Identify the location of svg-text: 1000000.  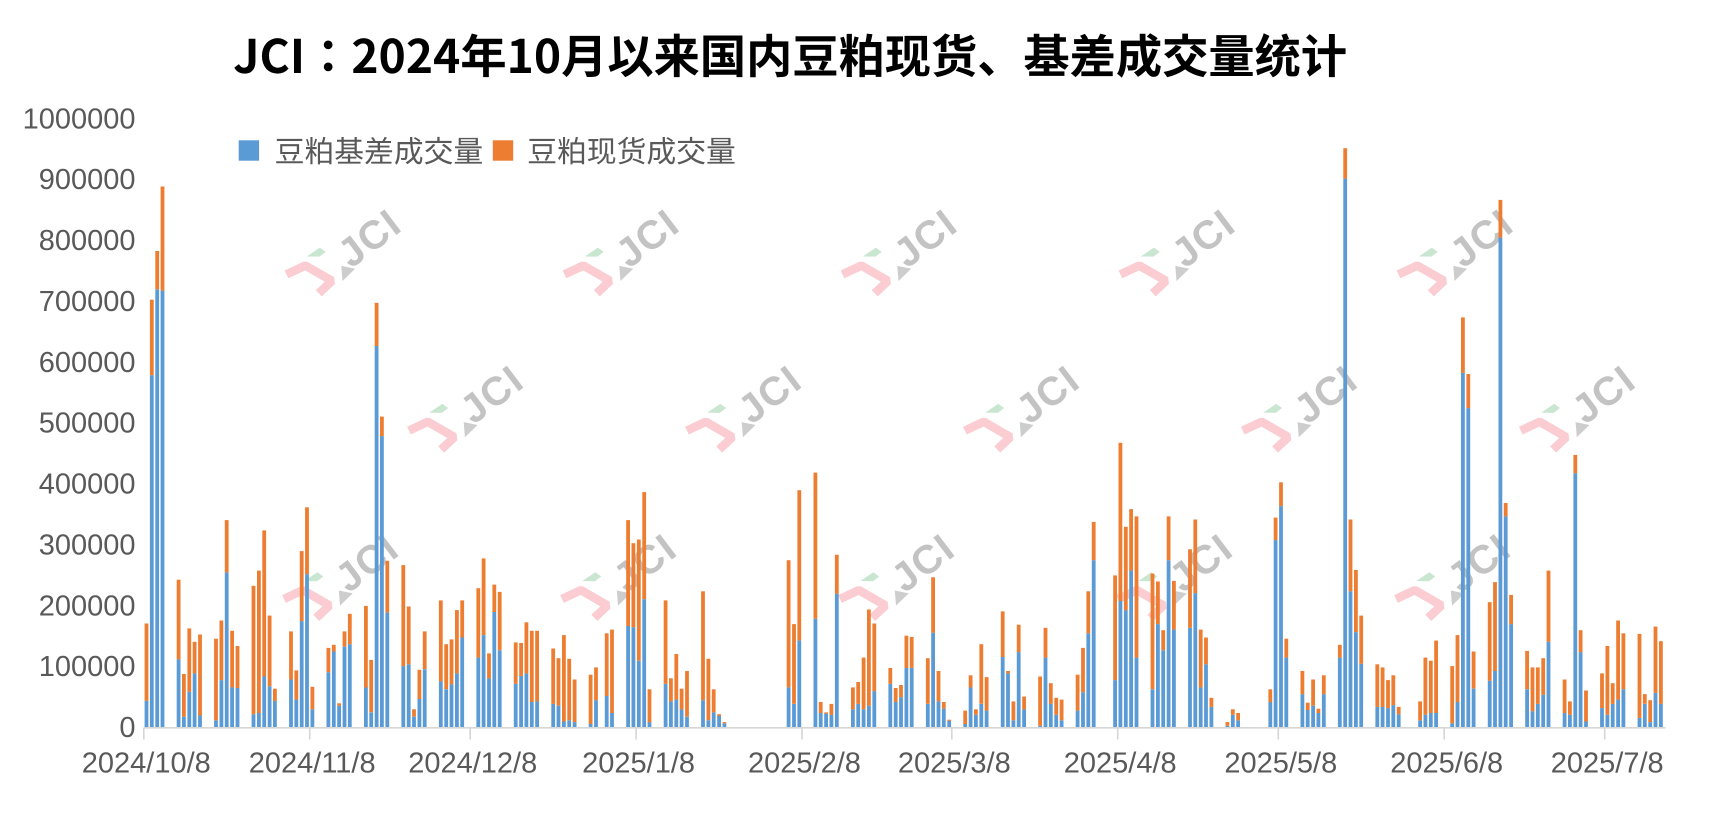
(79, 119).